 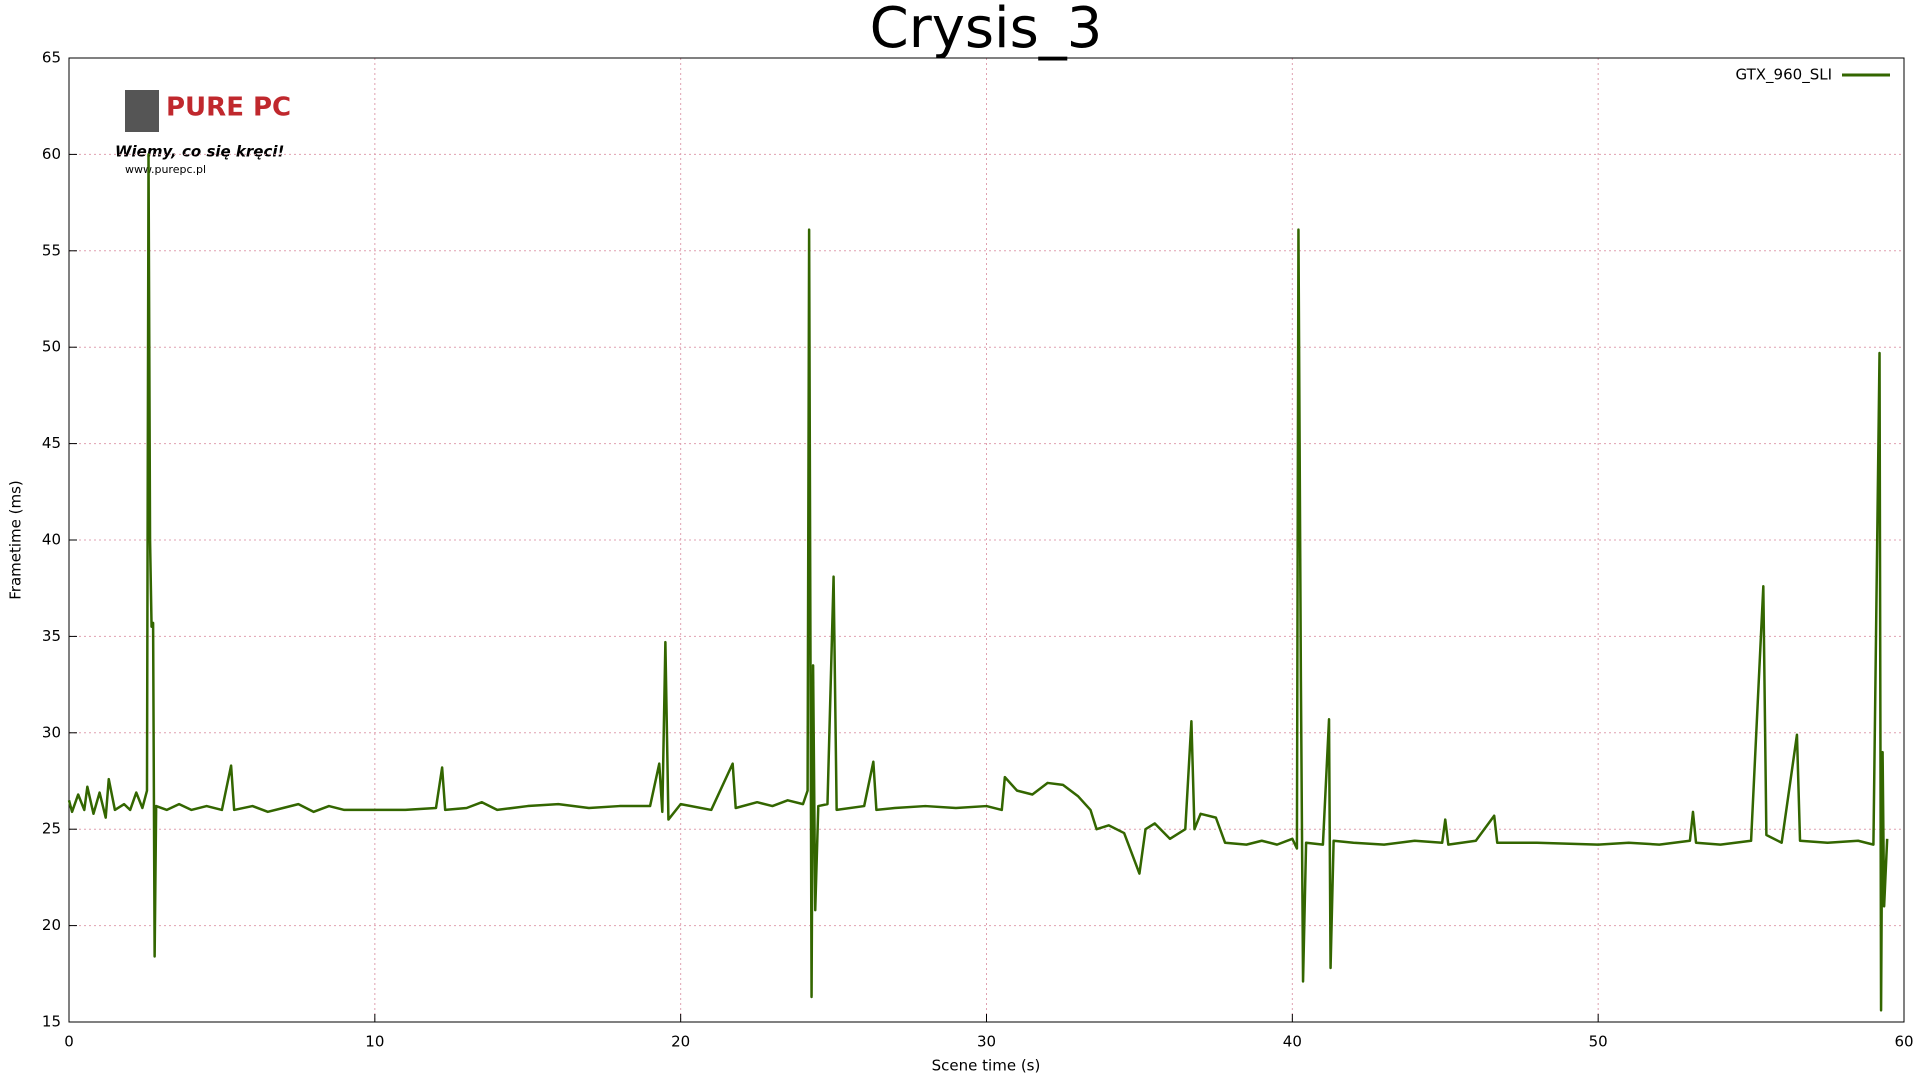 What do you see at coordinates (51, 540) in the screenshot?
I see `y-tick-label: 40` at bounding box center [51, 540].